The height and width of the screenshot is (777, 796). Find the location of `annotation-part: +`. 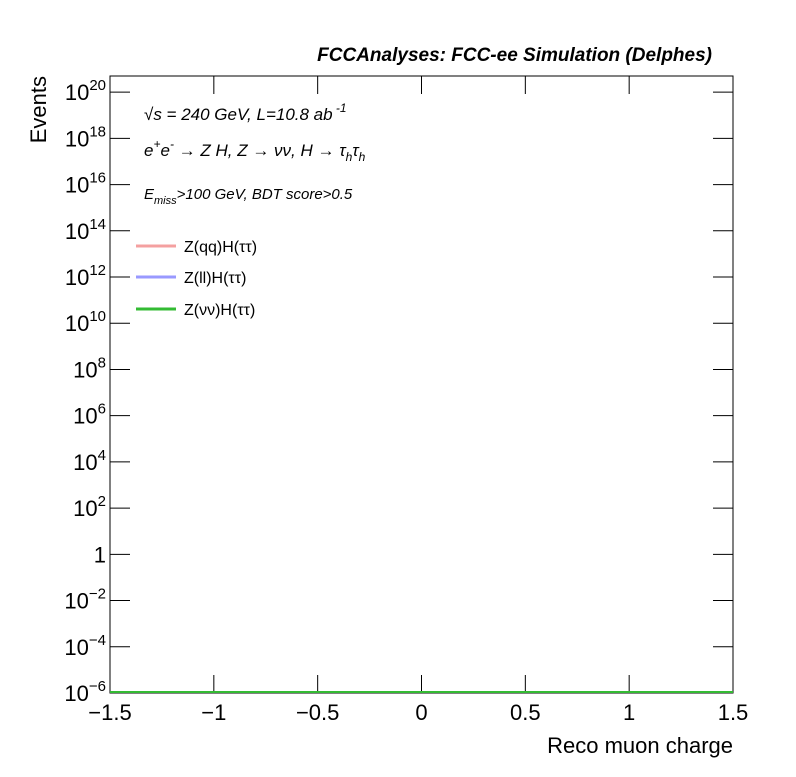

annotation-part: + is located at coordinates (156, 144).